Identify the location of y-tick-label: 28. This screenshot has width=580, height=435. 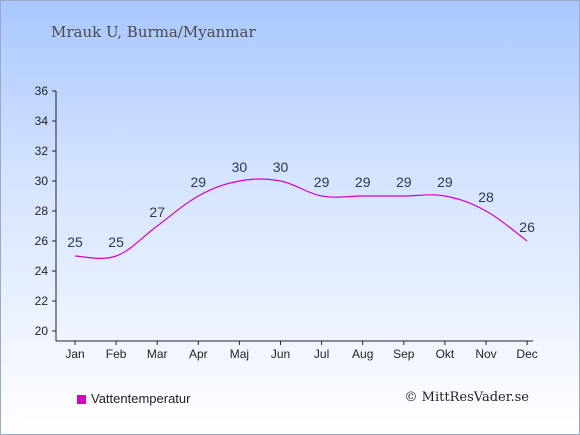
(42, 211).